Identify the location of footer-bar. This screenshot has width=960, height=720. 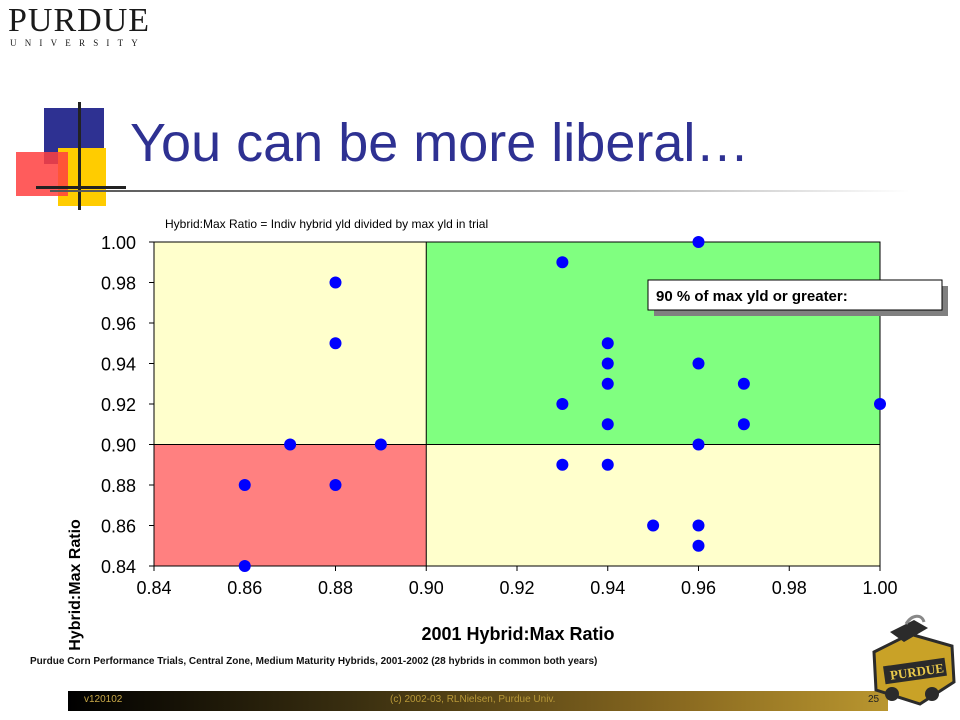
(478, 701).